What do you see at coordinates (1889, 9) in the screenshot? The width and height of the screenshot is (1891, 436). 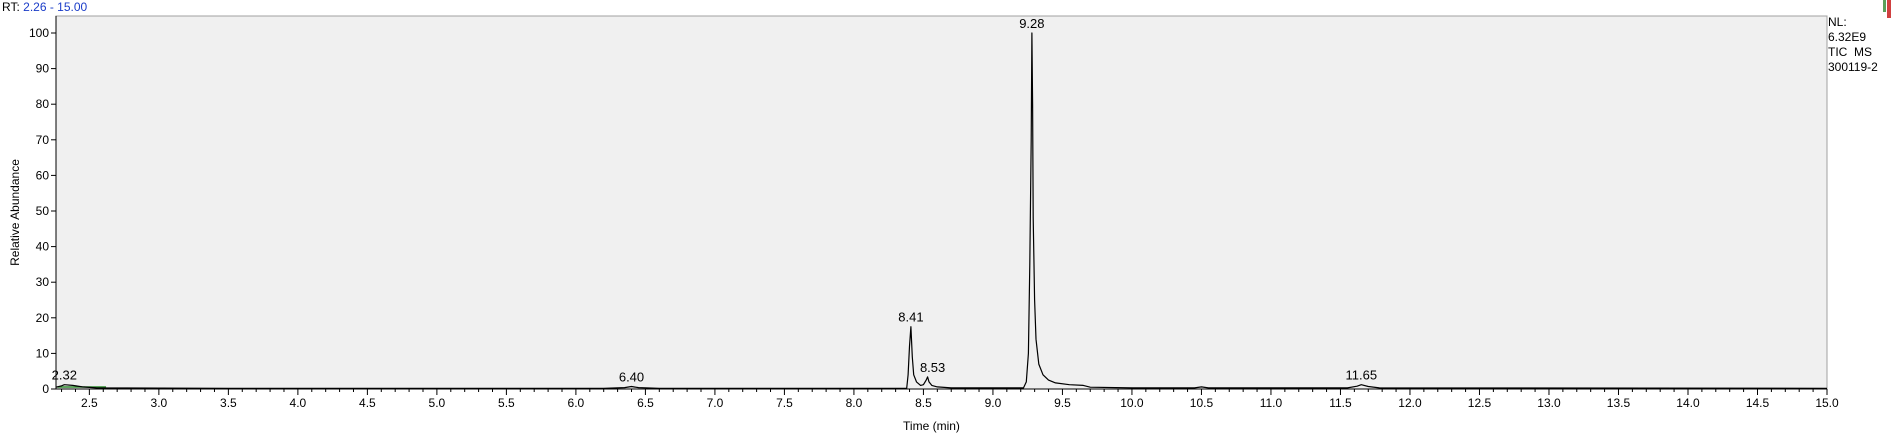 I see `edge-marker-red` at bounding box center [1889, 9].